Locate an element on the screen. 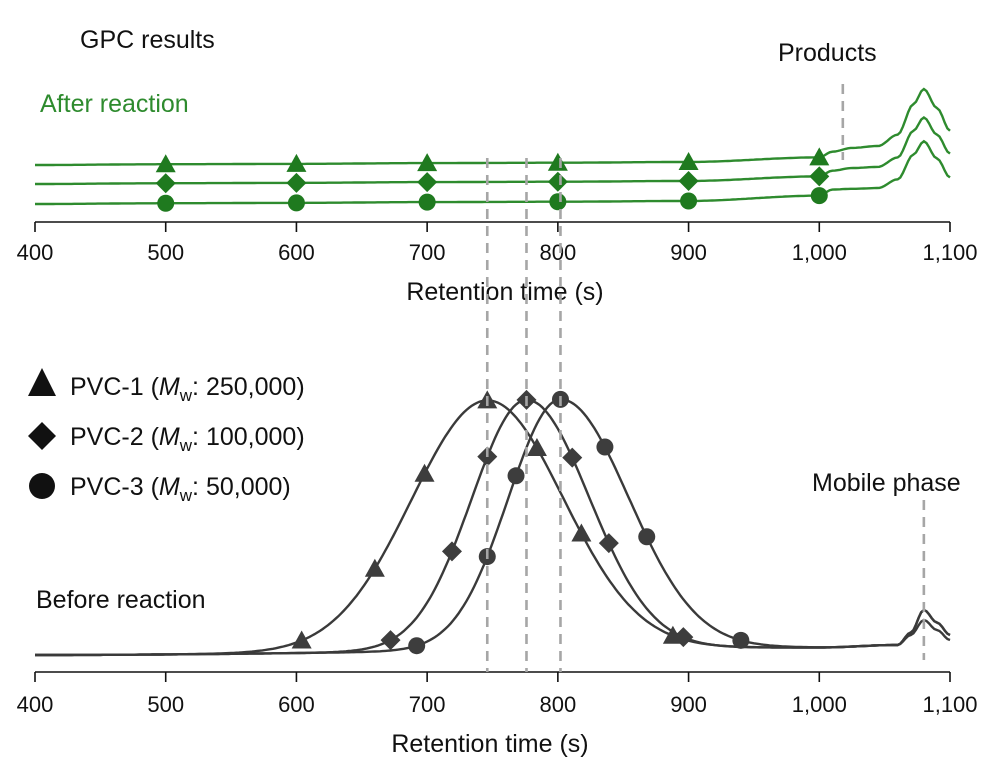  top-plot is located at coordinates (493, 149).